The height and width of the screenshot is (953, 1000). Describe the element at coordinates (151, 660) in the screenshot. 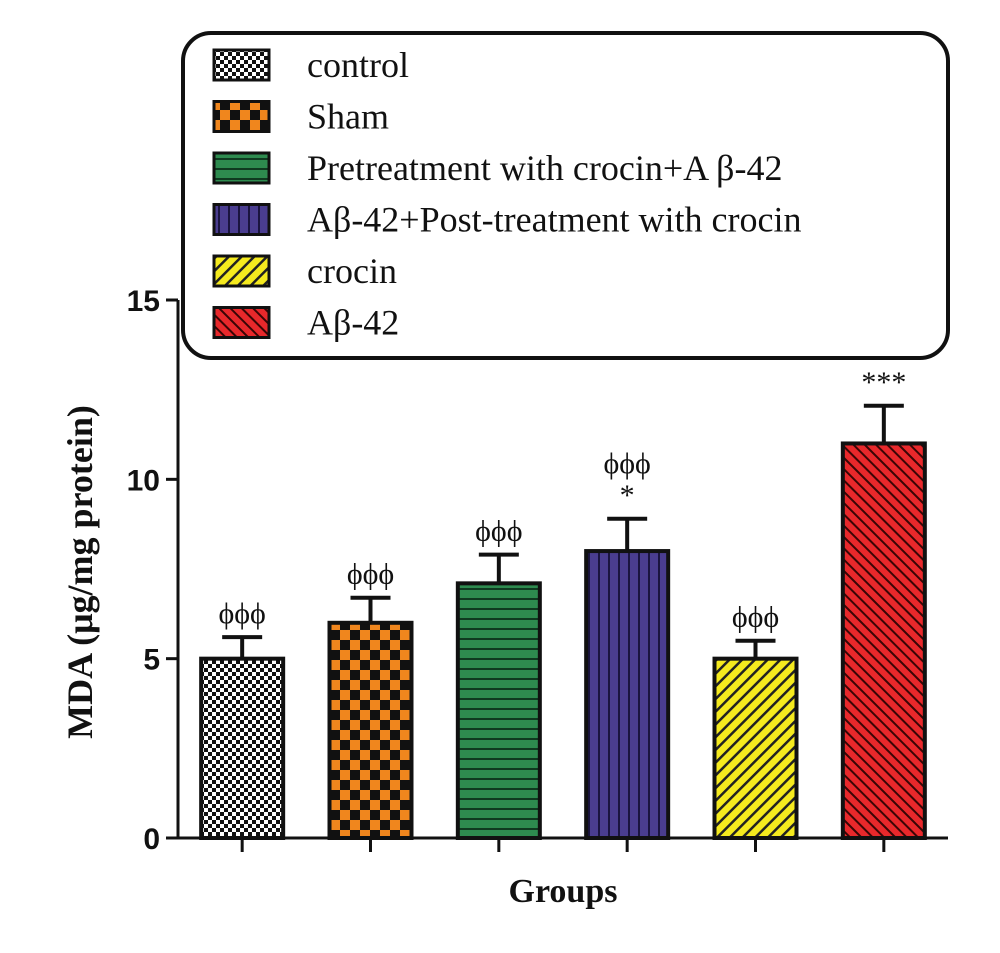

I see `y-tick-label: 5` at that location.